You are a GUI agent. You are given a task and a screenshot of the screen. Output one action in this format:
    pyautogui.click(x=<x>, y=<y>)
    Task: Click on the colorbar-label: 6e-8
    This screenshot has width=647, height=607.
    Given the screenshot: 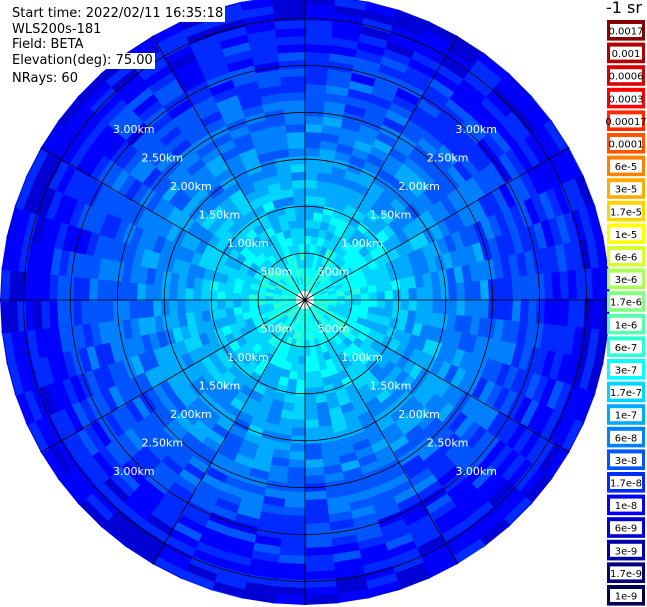 What is the action you would take?
    pyautogui.click(x=626, y=438)
    